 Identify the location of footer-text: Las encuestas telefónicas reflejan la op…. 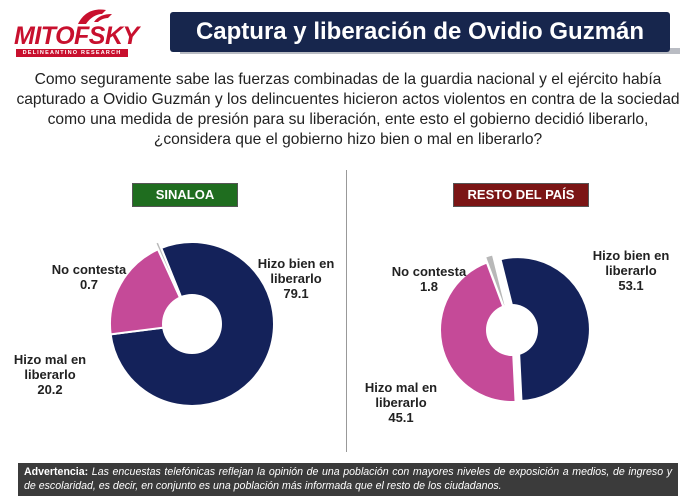
(348, 479).